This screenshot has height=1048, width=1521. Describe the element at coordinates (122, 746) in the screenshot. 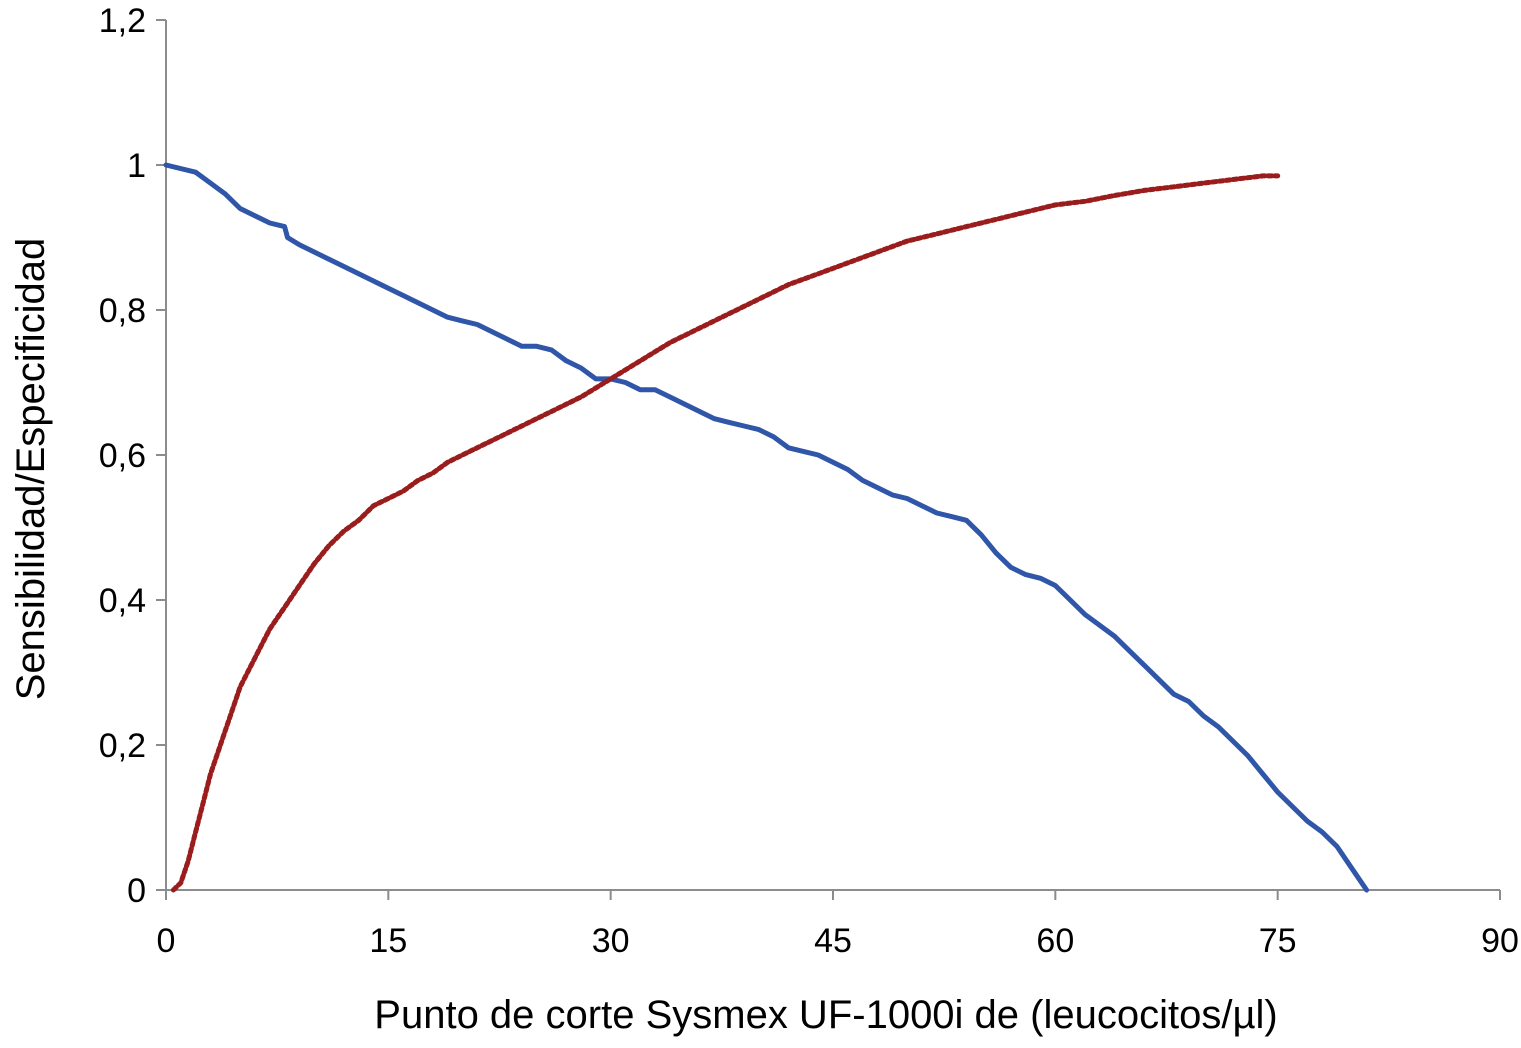

I see `y-tick-label: 0,2` at that location.